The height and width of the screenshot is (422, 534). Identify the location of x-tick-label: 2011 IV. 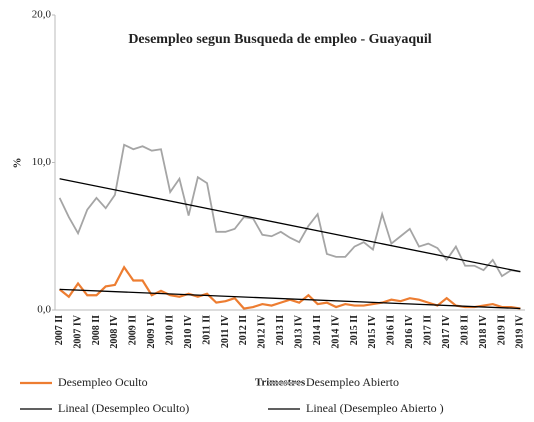
(225, 331).